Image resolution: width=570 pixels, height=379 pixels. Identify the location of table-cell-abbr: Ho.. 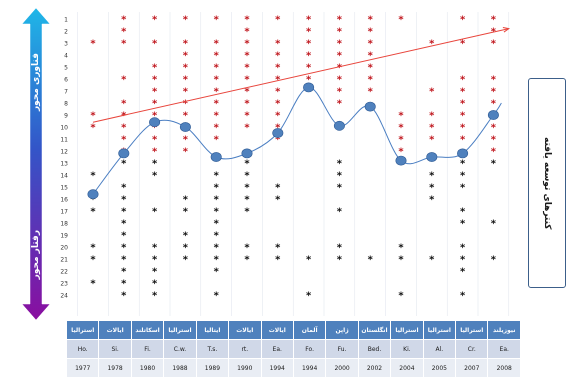
(82, 349).